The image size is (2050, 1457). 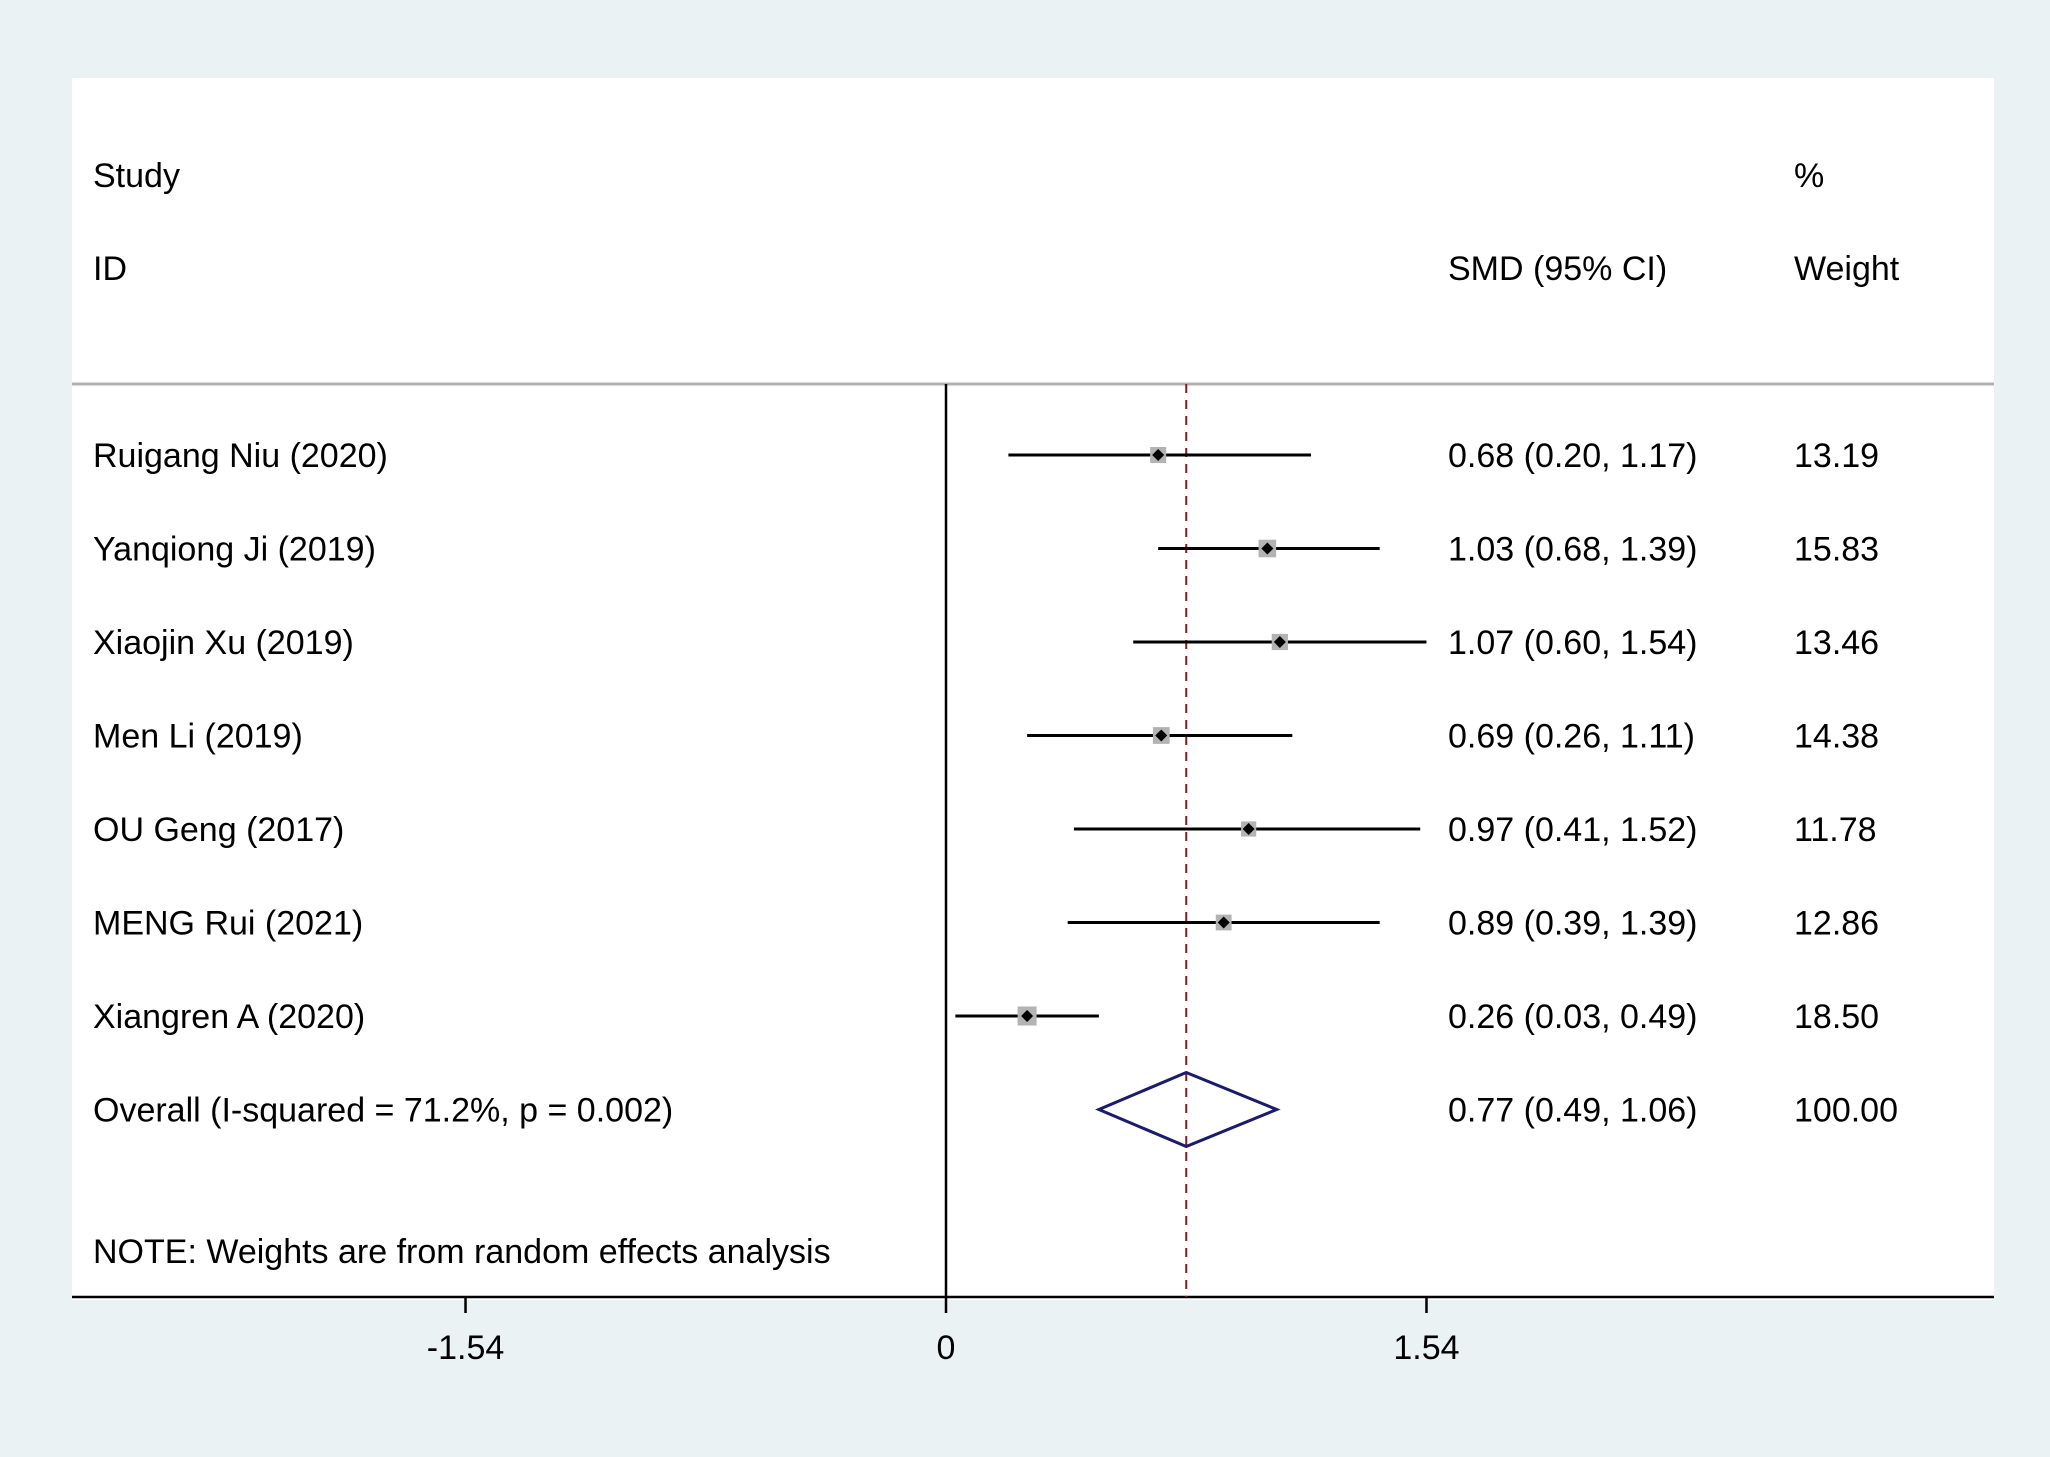 What do you see at coordinates (1836, 924) in the screenshot?
I see `study-weight-text: 12.86` at bounding box center [1836, 924].